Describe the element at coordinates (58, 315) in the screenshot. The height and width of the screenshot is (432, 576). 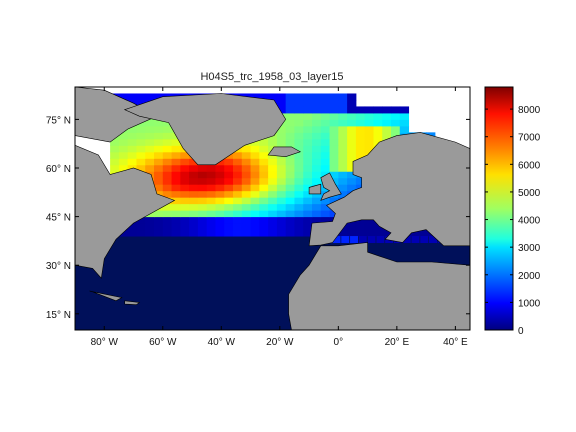
I see `lat-tick-label: 15° N` at that location.